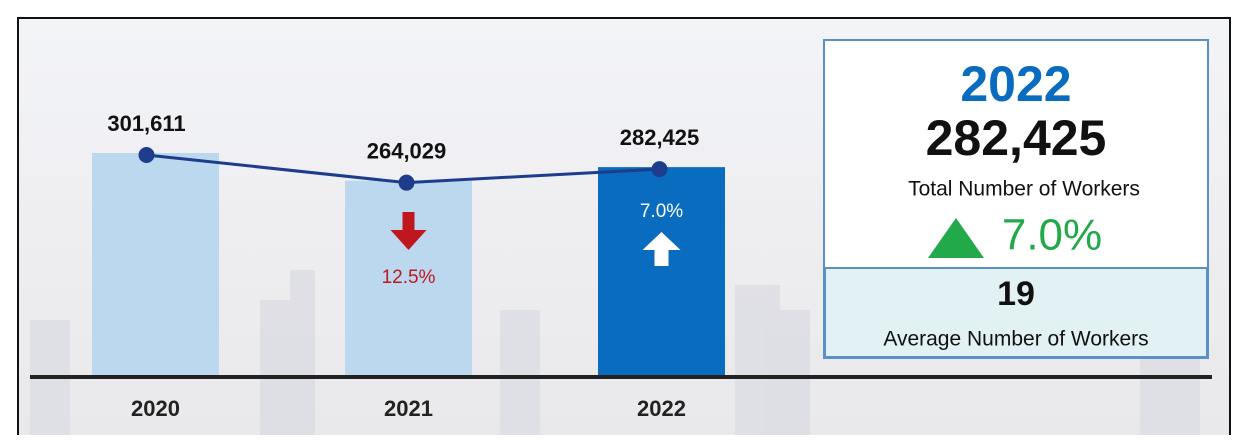 Image resolution: width=1234 pixels, height=440 pixels. I want to click on value-label: 264,029, so click(407, 150).